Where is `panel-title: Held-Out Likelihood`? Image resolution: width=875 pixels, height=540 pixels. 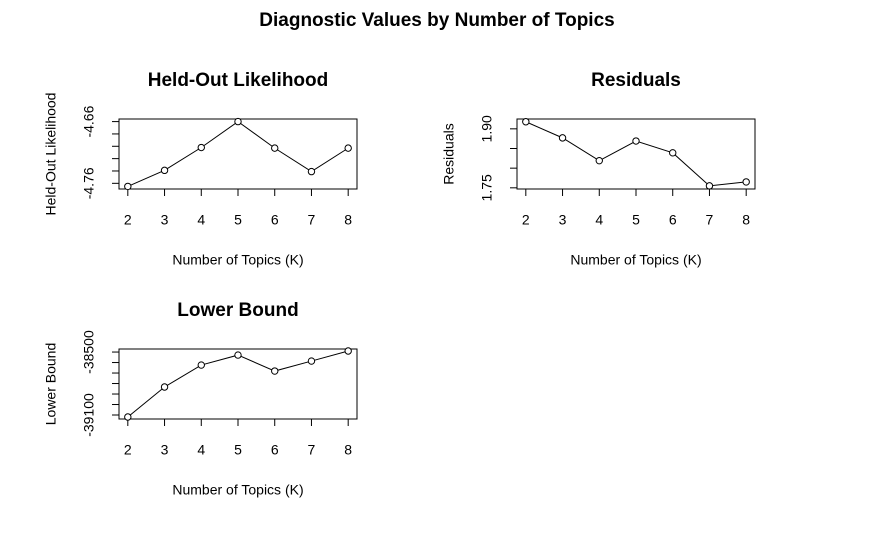
panel-title: Held-Out Likelihood is located at coordinates (238, 80).